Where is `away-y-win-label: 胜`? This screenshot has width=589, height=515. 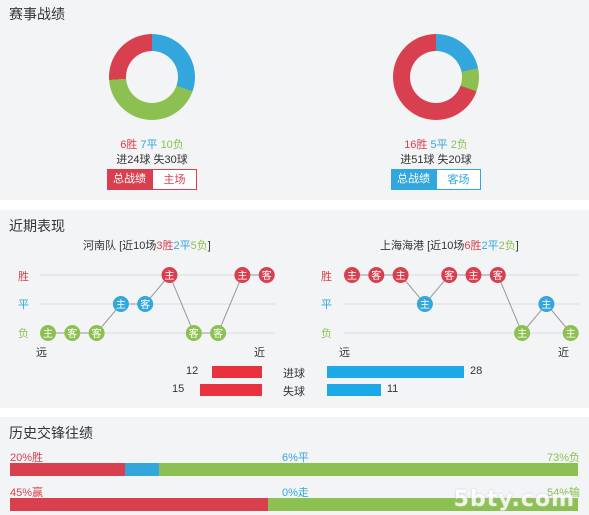
away-y-win-label: 胜 is located at coordinates (326, 277).